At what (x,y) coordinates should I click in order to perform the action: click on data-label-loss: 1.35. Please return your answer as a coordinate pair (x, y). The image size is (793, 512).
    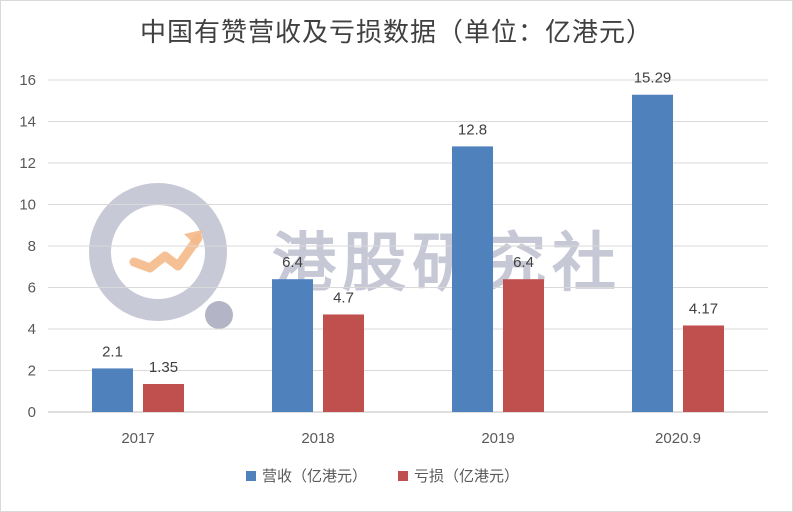
    Looking at the image, I should click on (163, 367).